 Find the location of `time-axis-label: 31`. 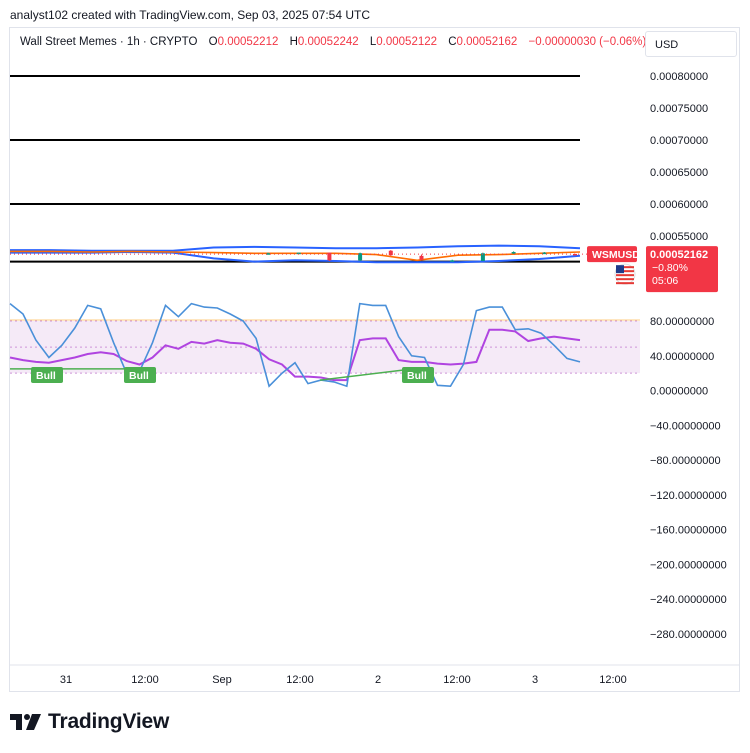

time-axis-label: 31 is located at coordinates (66, 680).